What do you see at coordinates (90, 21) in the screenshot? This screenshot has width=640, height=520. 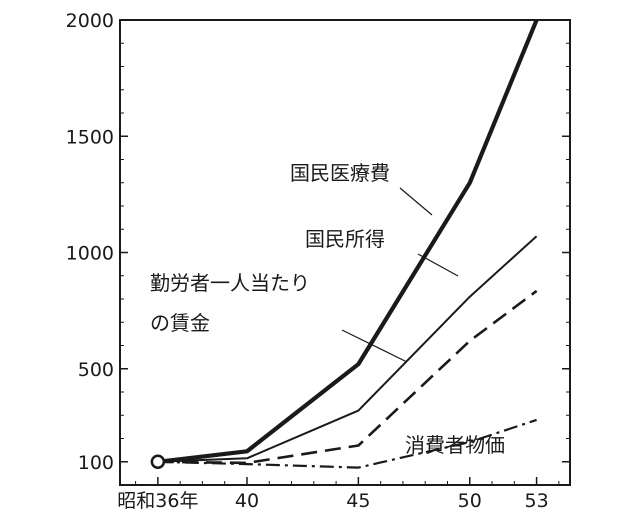 I see `y-tick-label: 2000` at bounding box center [90, 21].